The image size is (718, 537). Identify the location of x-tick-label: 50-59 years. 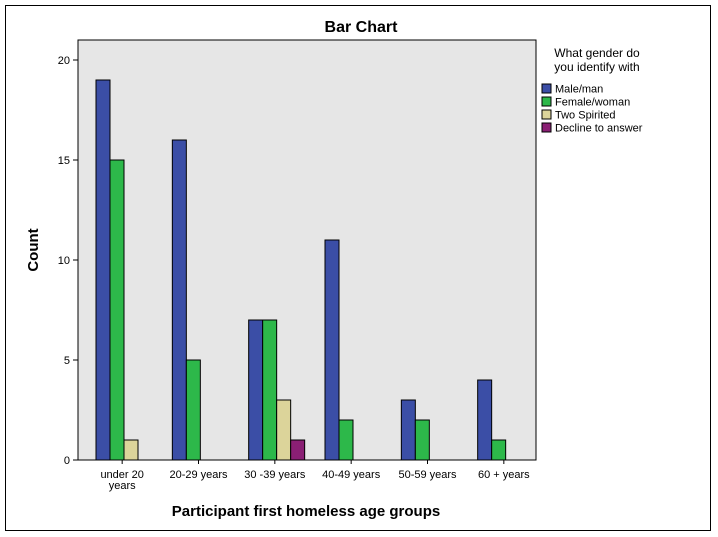
(427, 475).